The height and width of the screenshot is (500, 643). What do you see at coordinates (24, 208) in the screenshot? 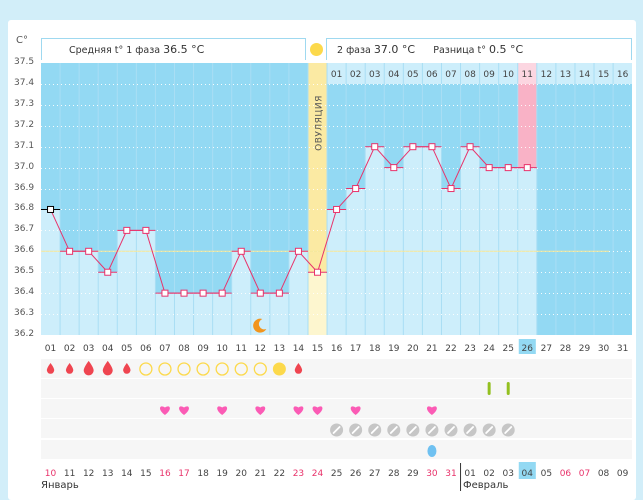
I see `y-tick-label: 36.8` at bounding box center [24, 208].